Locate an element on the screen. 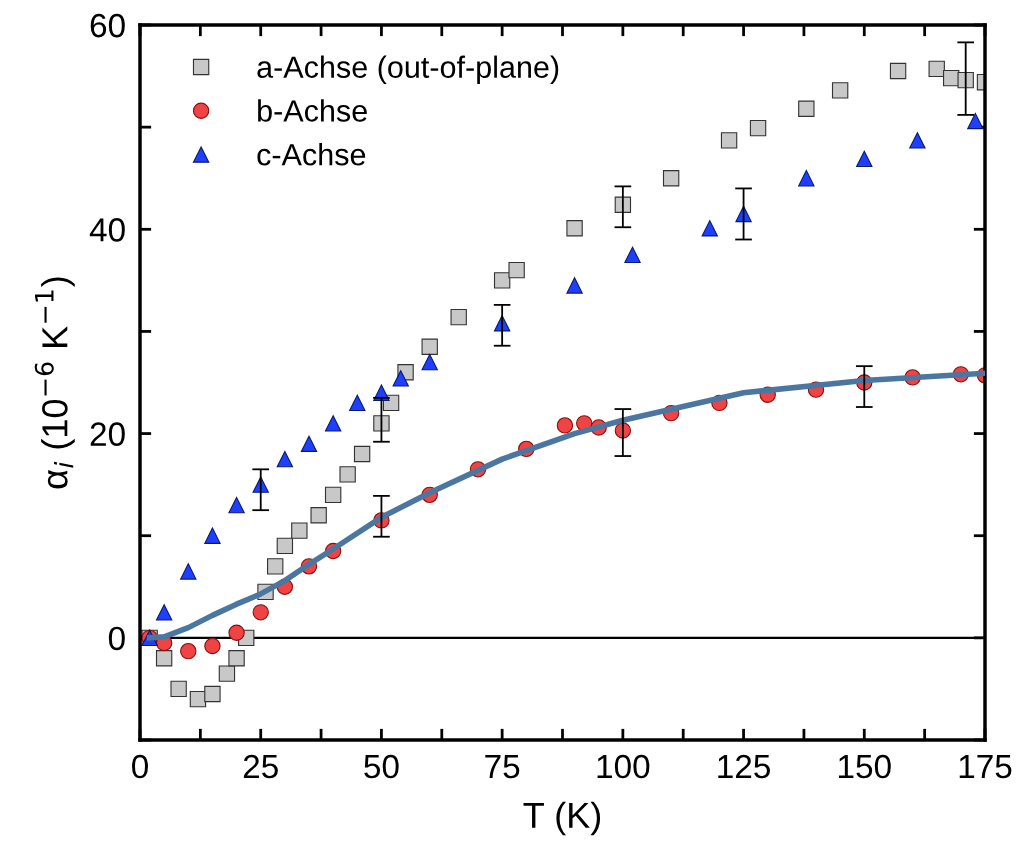 The width and height of the screenshot is (1032, 866). x-tick-label: 125 is located at coordinates (744, 766).